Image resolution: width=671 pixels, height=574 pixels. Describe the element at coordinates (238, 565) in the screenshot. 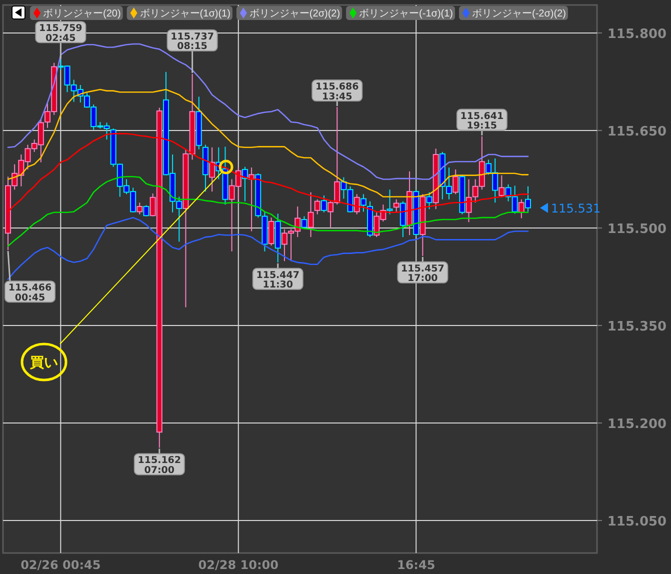

I see `x-tick-label: 02/28 10:00` at that location.